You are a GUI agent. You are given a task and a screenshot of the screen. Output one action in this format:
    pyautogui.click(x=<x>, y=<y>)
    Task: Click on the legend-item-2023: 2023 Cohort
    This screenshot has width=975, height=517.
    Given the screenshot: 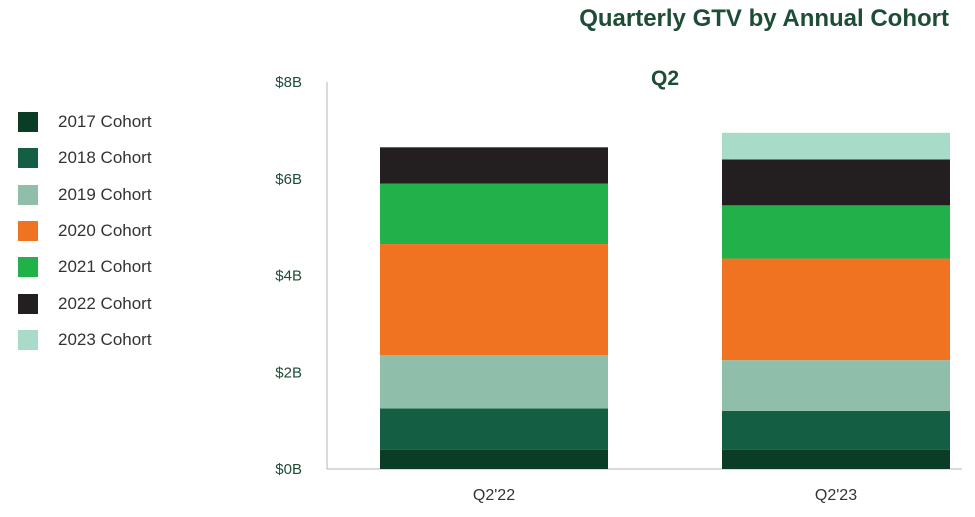 What is the action you would take?
    pyautogui.click(x=85, y=340)
    